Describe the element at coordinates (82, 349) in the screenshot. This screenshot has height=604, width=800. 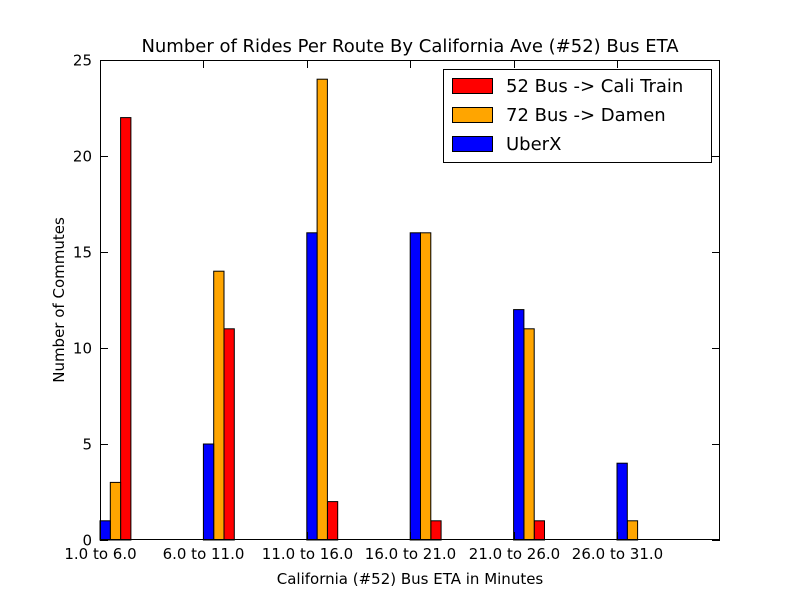
I see `y-tick-label-10: 10` at that location.